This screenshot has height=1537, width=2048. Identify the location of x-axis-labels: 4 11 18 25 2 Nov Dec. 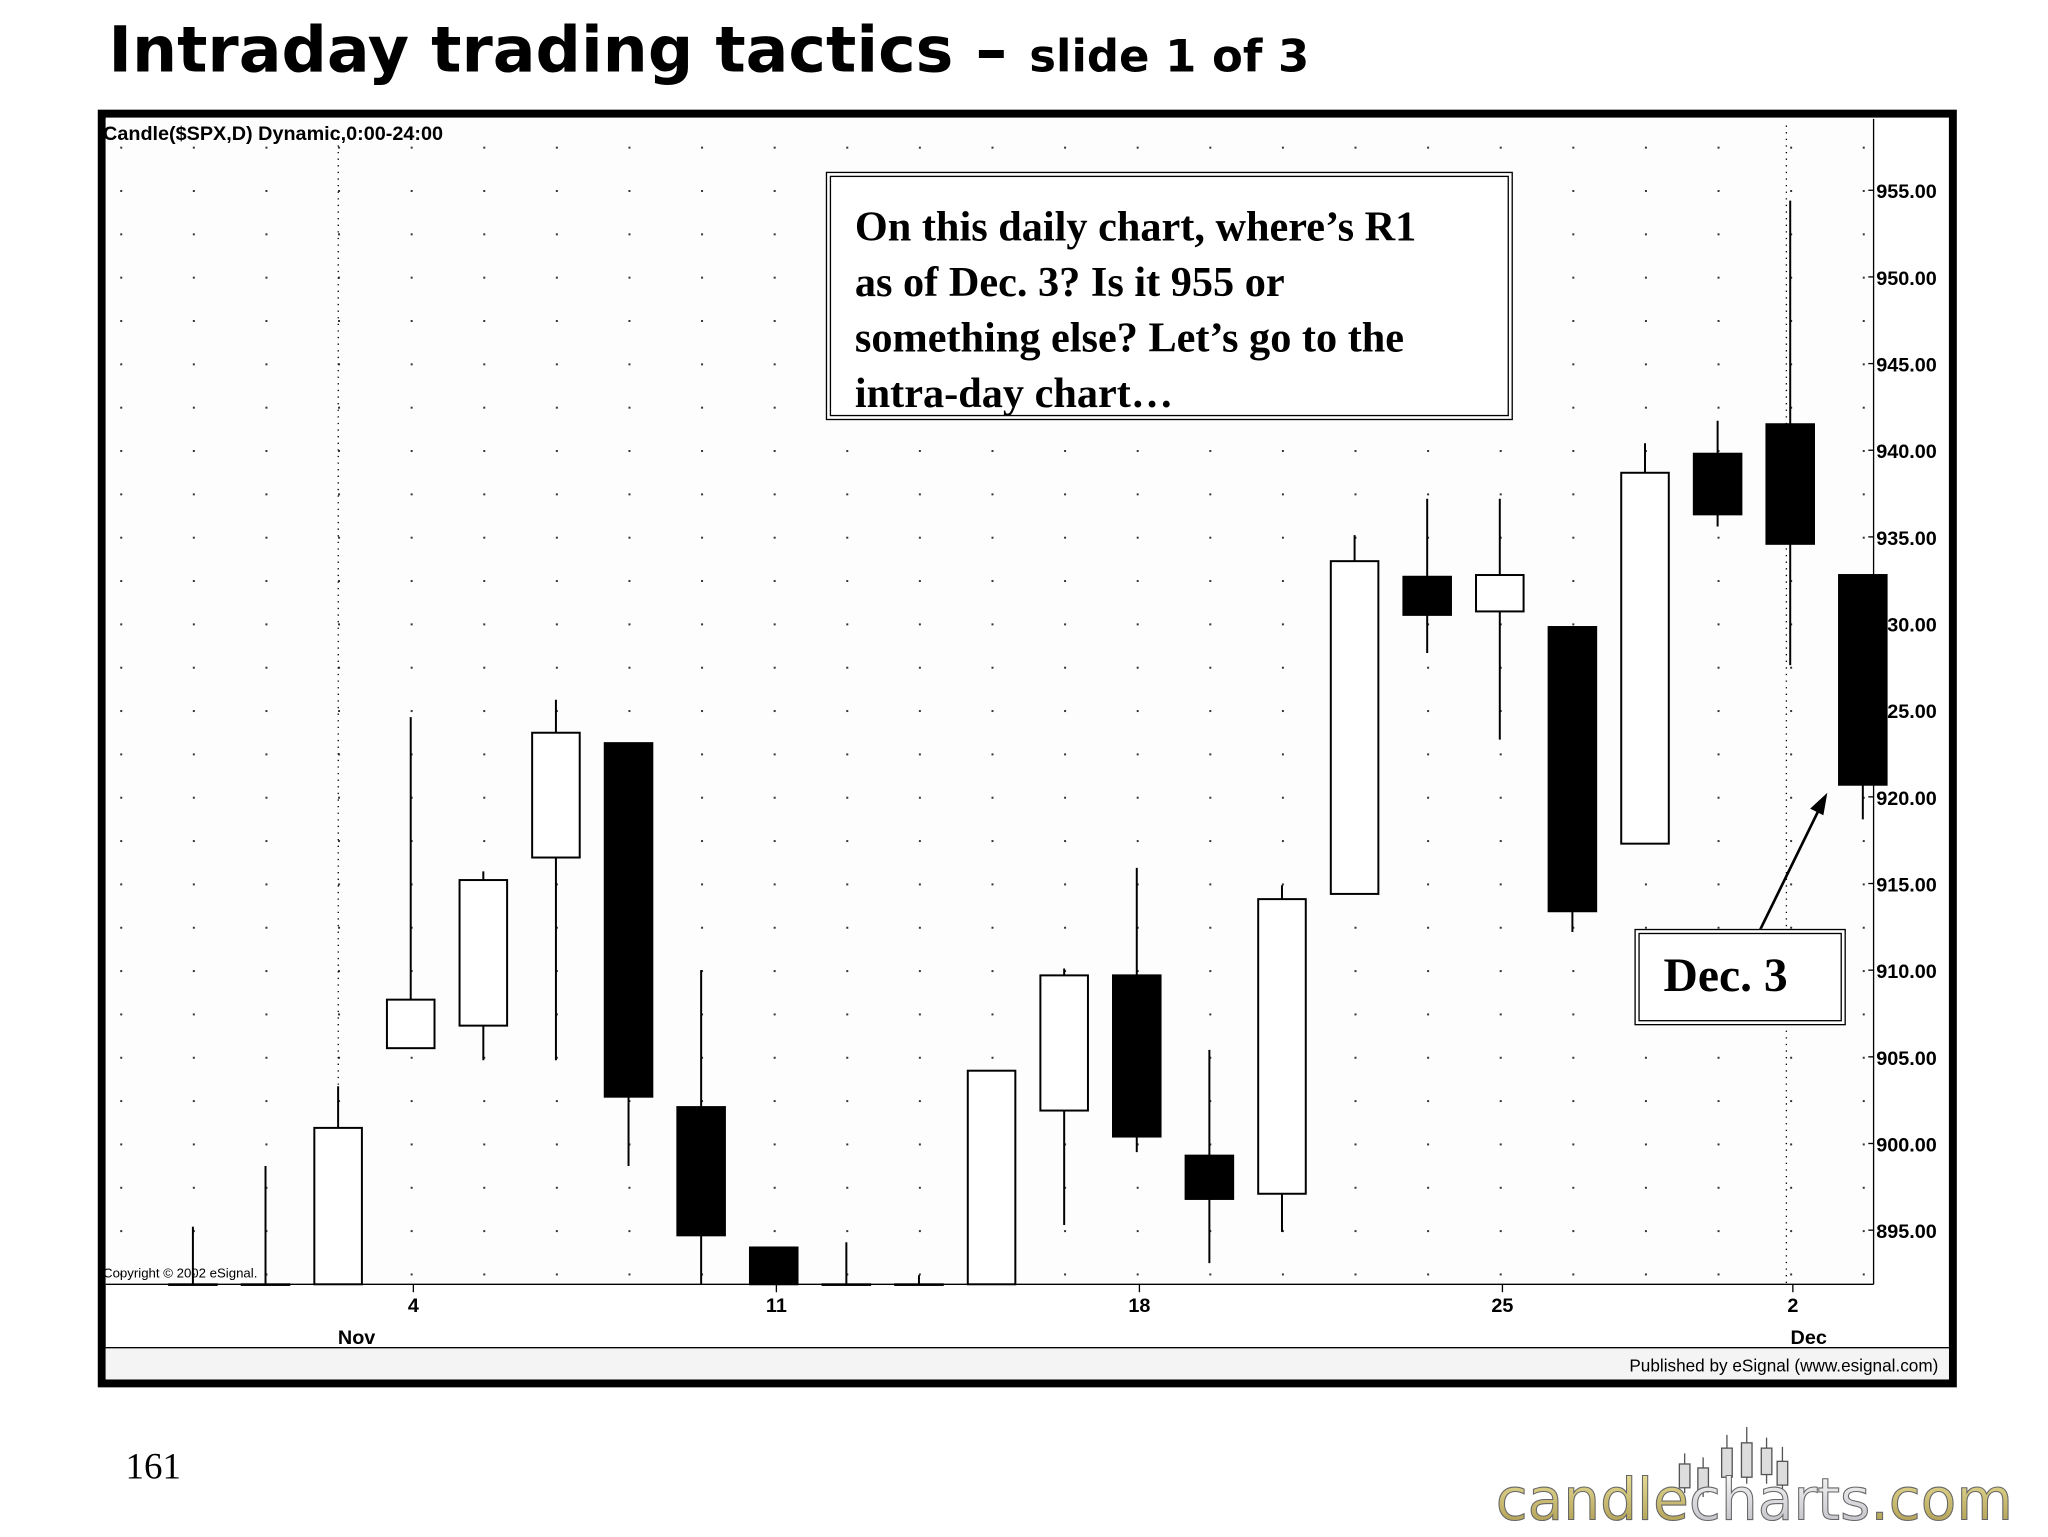
(1082, 1316).